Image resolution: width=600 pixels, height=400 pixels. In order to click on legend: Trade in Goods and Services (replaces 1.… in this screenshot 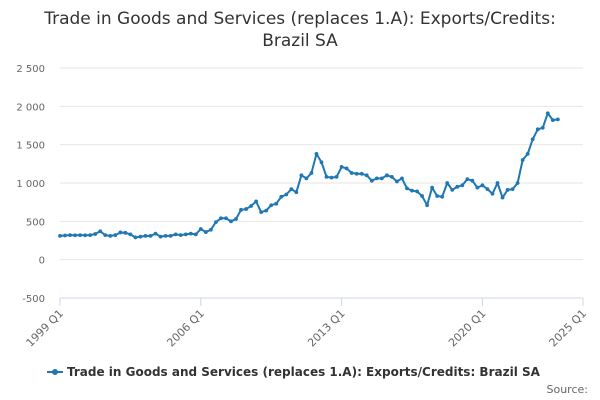, I will do `click(294, 372)`.